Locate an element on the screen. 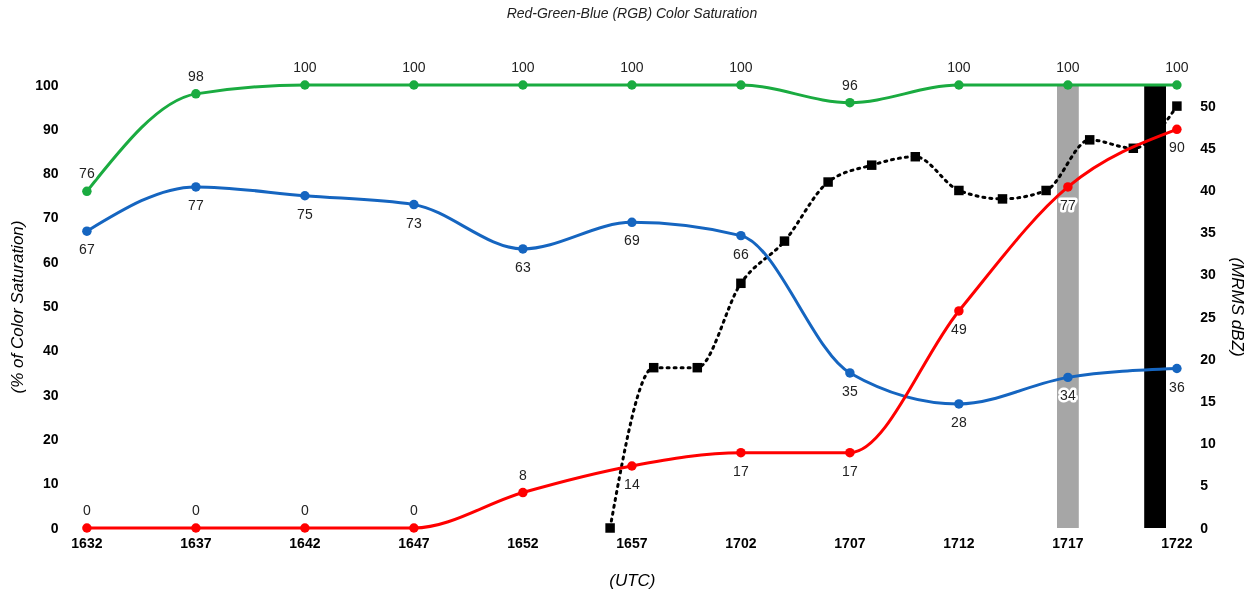  x-tick-label: 1642 is located at coordinates (305, 542).